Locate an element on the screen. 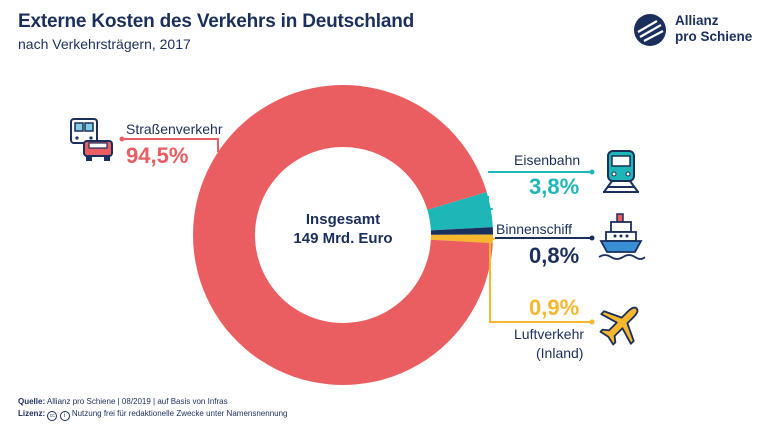 The width and height of the screenshot is (768, 433). chart-subtitle: nach Verkehrsträgern, 2017 is located at coordinates (104, 44).